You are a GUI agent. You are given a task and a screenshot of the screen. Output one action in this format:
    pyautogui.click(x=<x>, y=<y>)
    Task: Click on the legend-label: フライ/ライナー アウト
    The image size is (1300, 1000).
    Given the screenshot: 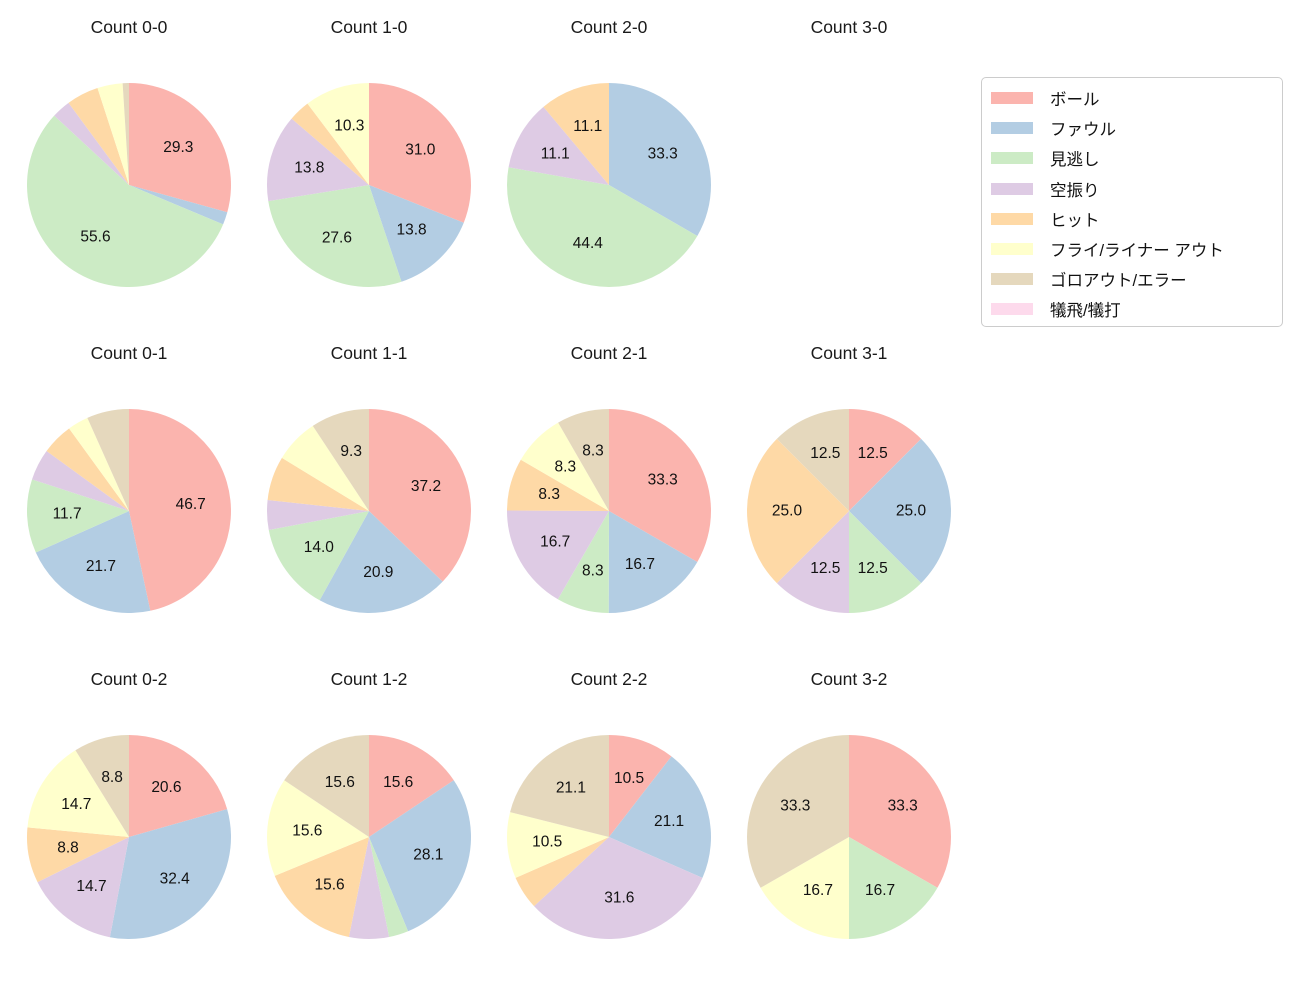 What is the action you would take?
    pyautogui.click(x=1137, y=251)
    